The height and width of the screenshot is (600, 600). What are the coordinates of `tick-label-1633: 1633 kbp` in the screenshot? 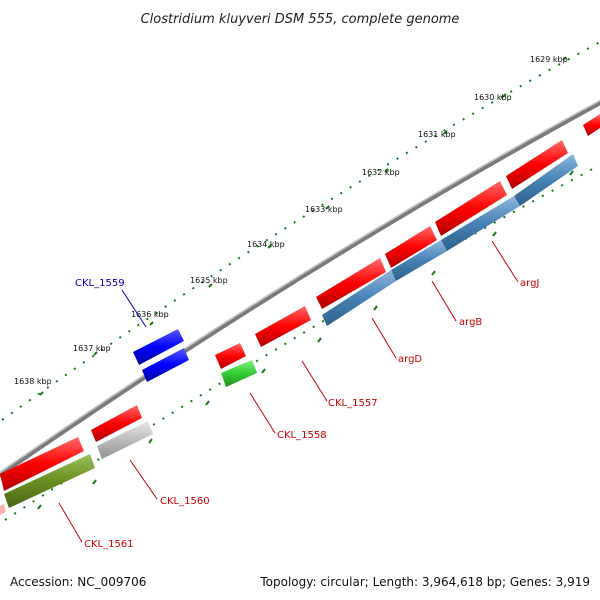 It's located at (324, 209).